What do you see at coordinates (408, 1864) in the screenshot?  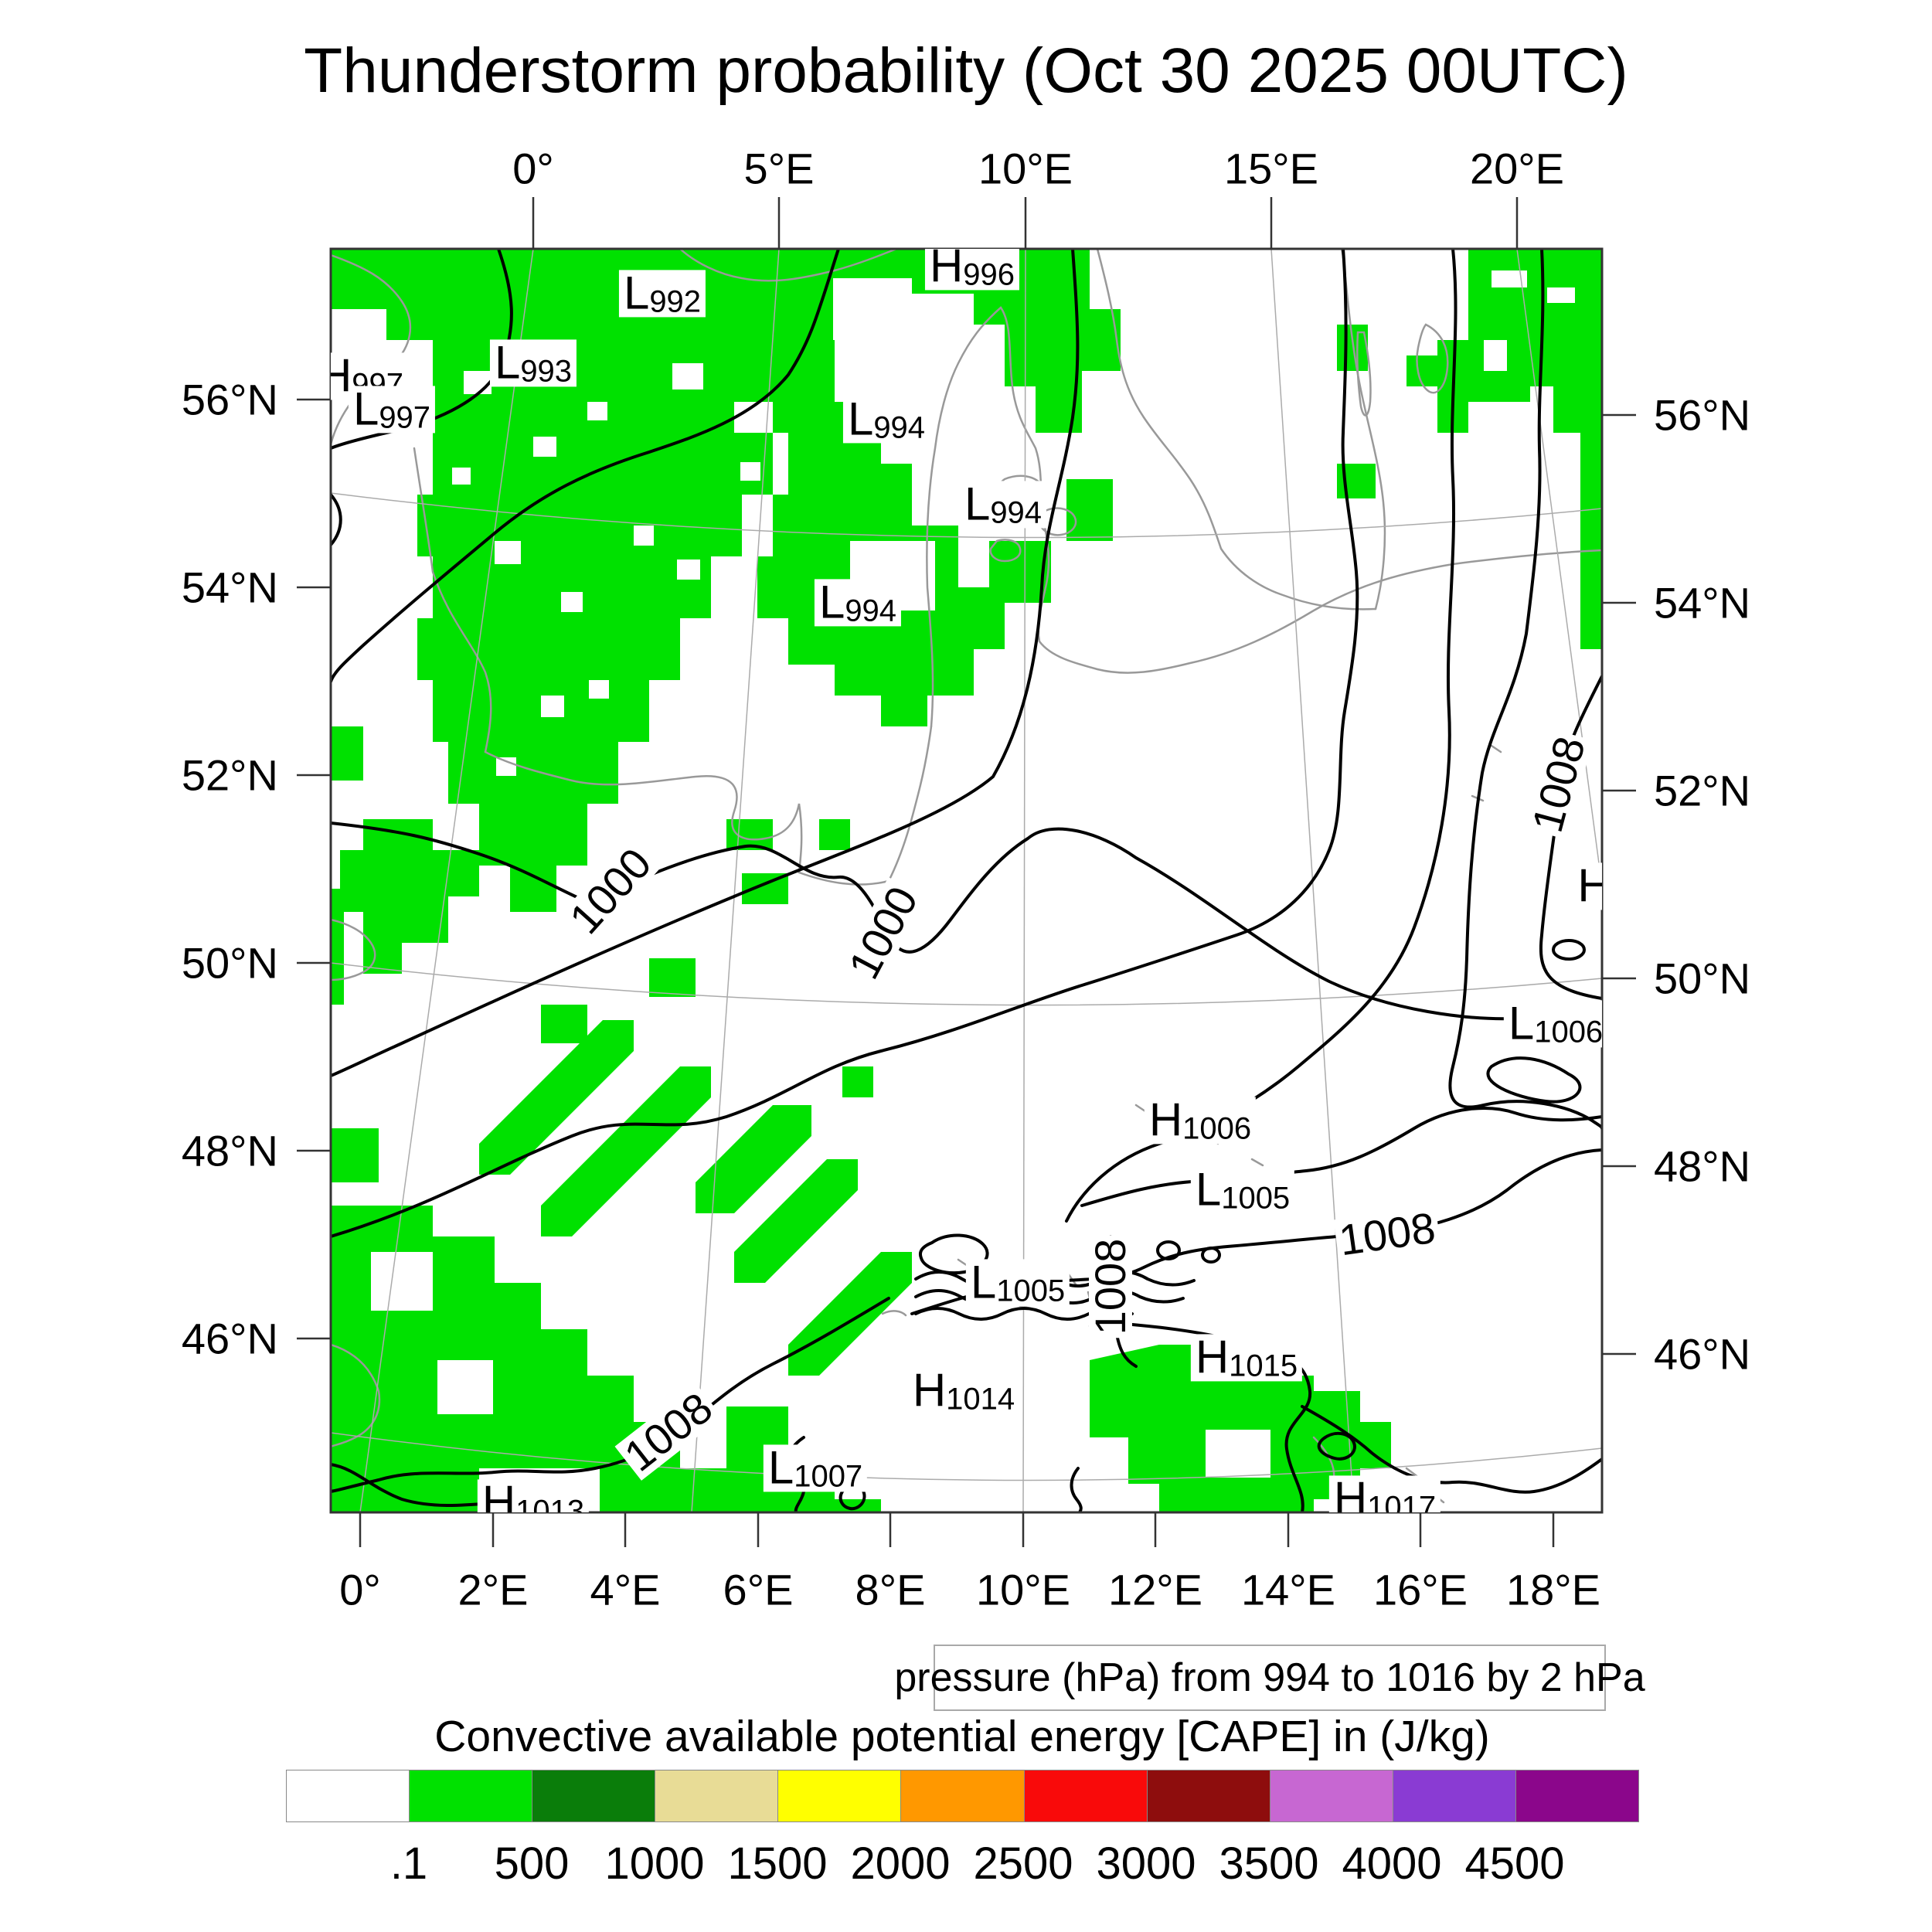 I see `colorbar-tick-0: .1` at bounding box center [408, 1864].